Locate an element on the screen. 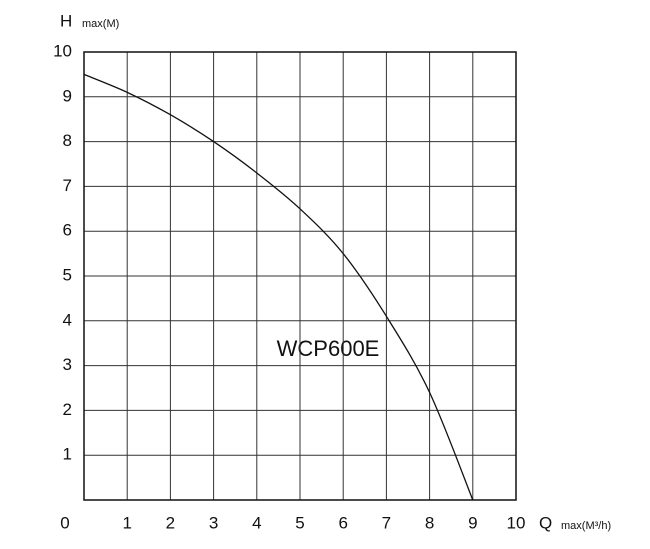 The width and height of the screenshot is (650, 549). y-tick-label: 2 is located at coordinates (67, 409).